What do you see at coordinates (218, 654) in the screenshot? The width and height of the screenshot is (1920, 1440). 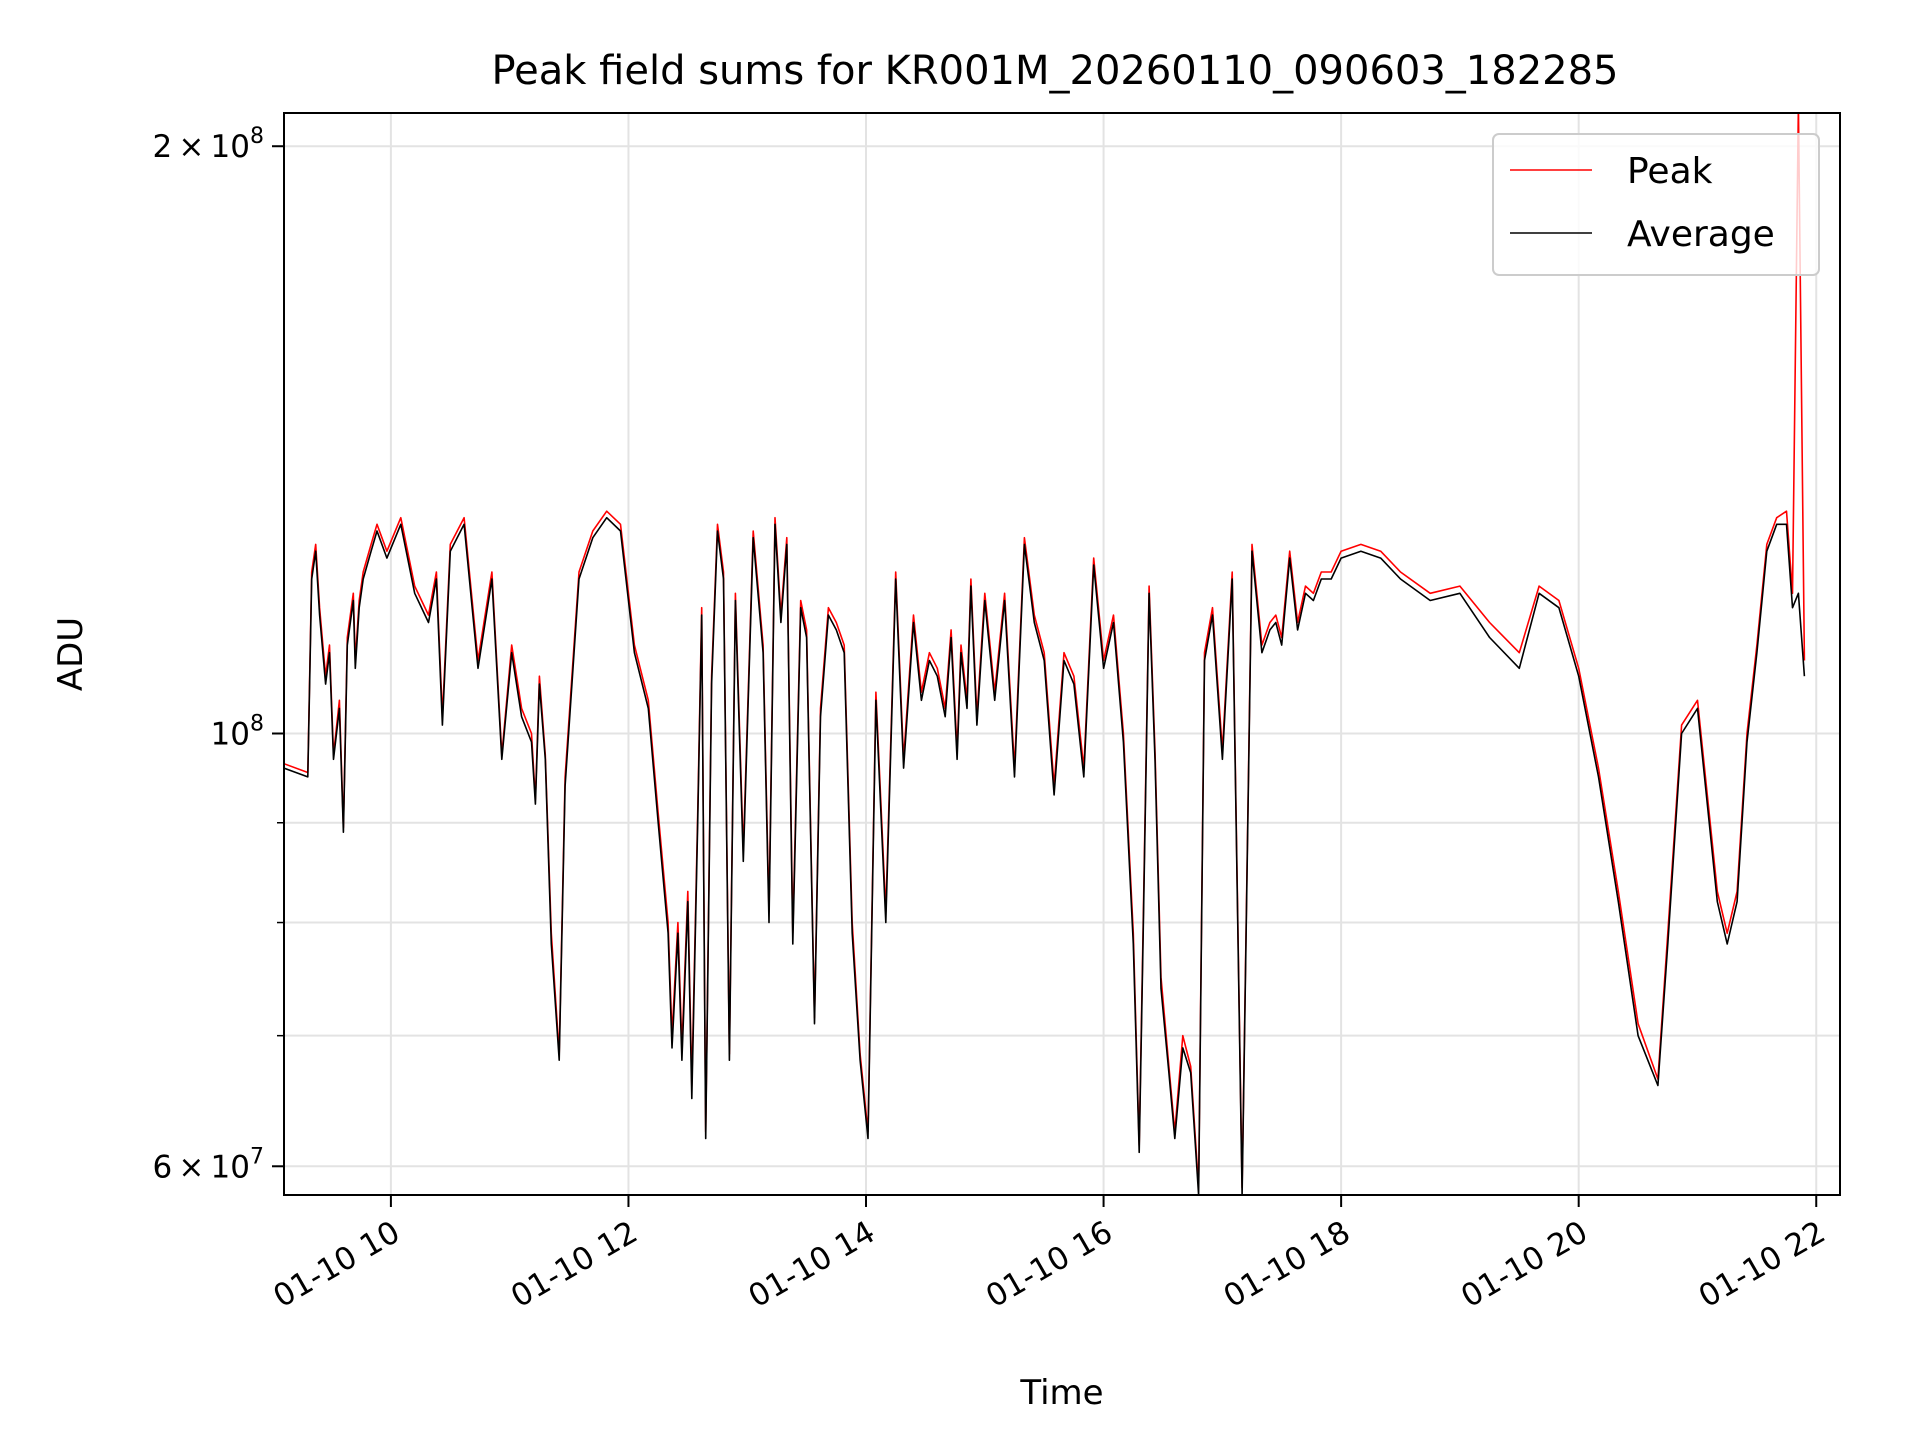 I see `y-axis: 6 × 107 108 2 × 108` at bounding box center [218, 654].